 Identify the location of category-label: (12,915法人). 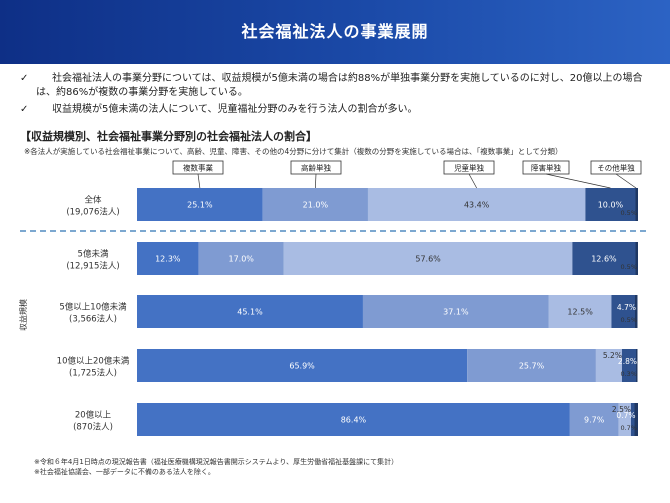
(92, 266).